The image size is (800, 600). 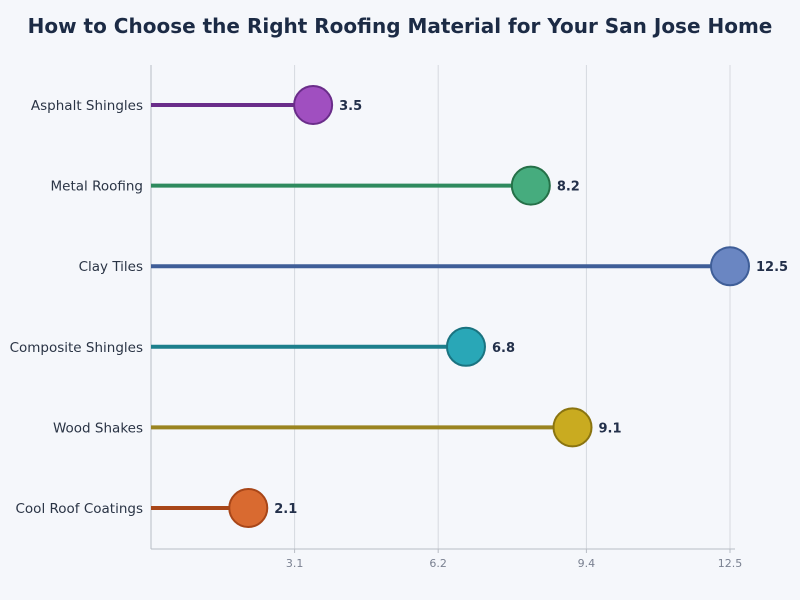 I want to click on category-label: Cool Roof Coatings, so click(x=80, y=509).